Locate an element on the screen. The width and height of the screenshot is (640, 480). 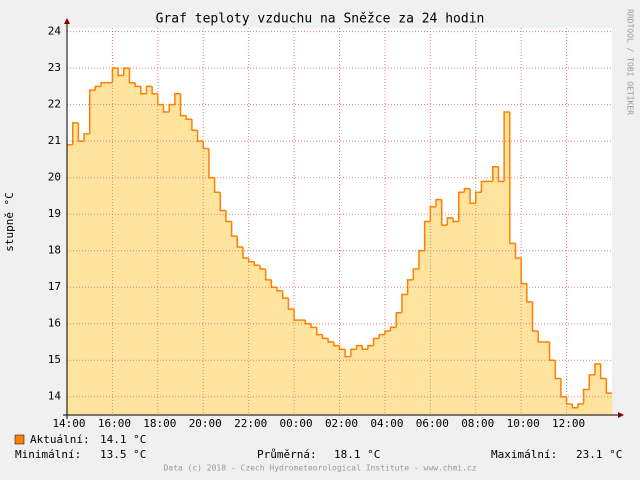
legend-label: Minimální: is located at coordinates (48, 454).